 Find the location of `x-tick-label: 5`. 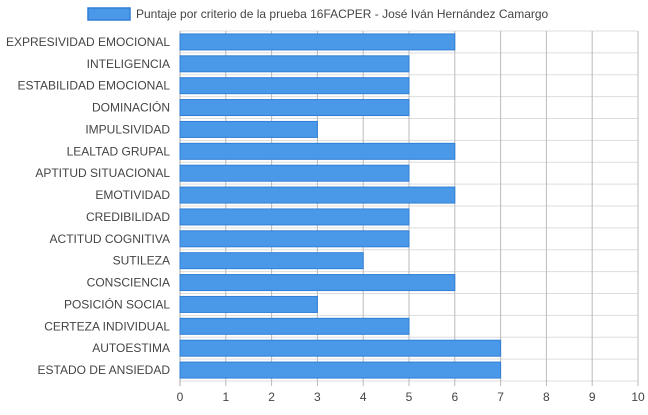

x-tick-label: 5 is located at coordinates (409, 397).